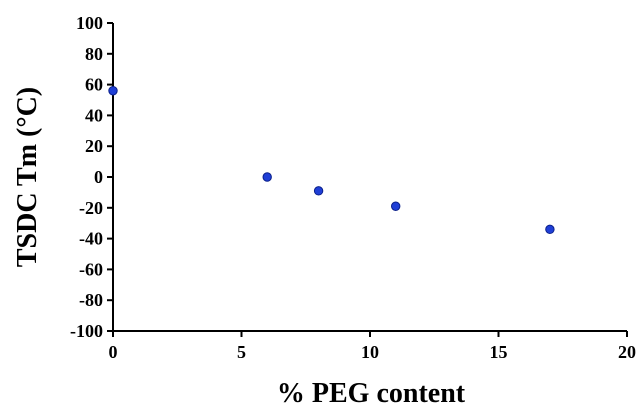 The width and height of the screenshot is (642, 408). I want to click on x-axis: 0 5 10 15 20, so click(372, 346).